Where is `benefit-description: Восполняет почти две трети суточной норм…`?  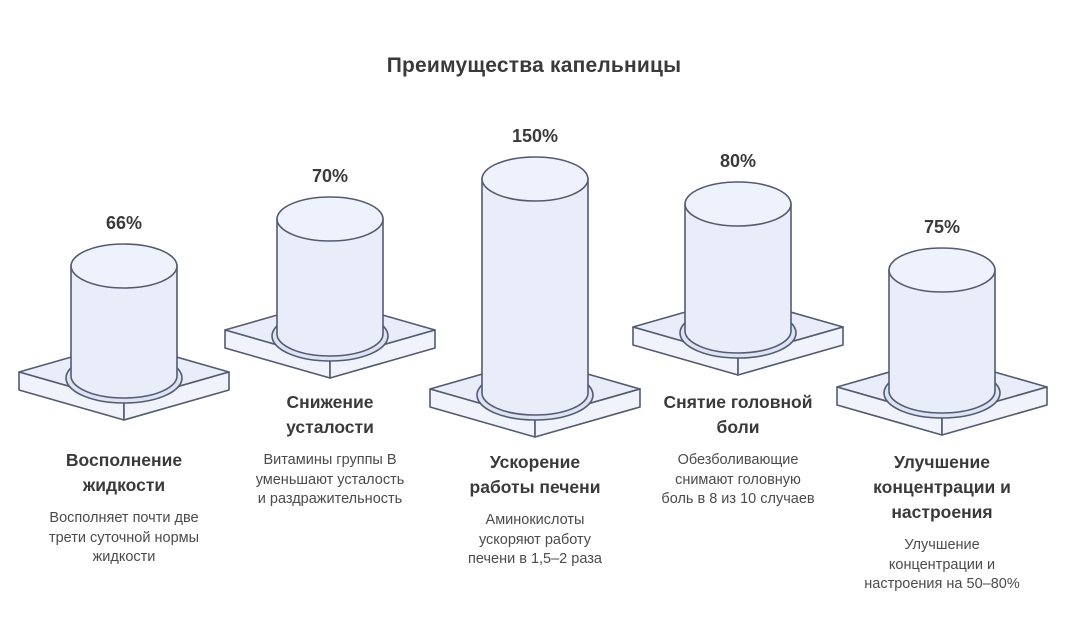
benefit-description: Восполняет почти две трети суточной норм… is located at coordinates (124, 537).